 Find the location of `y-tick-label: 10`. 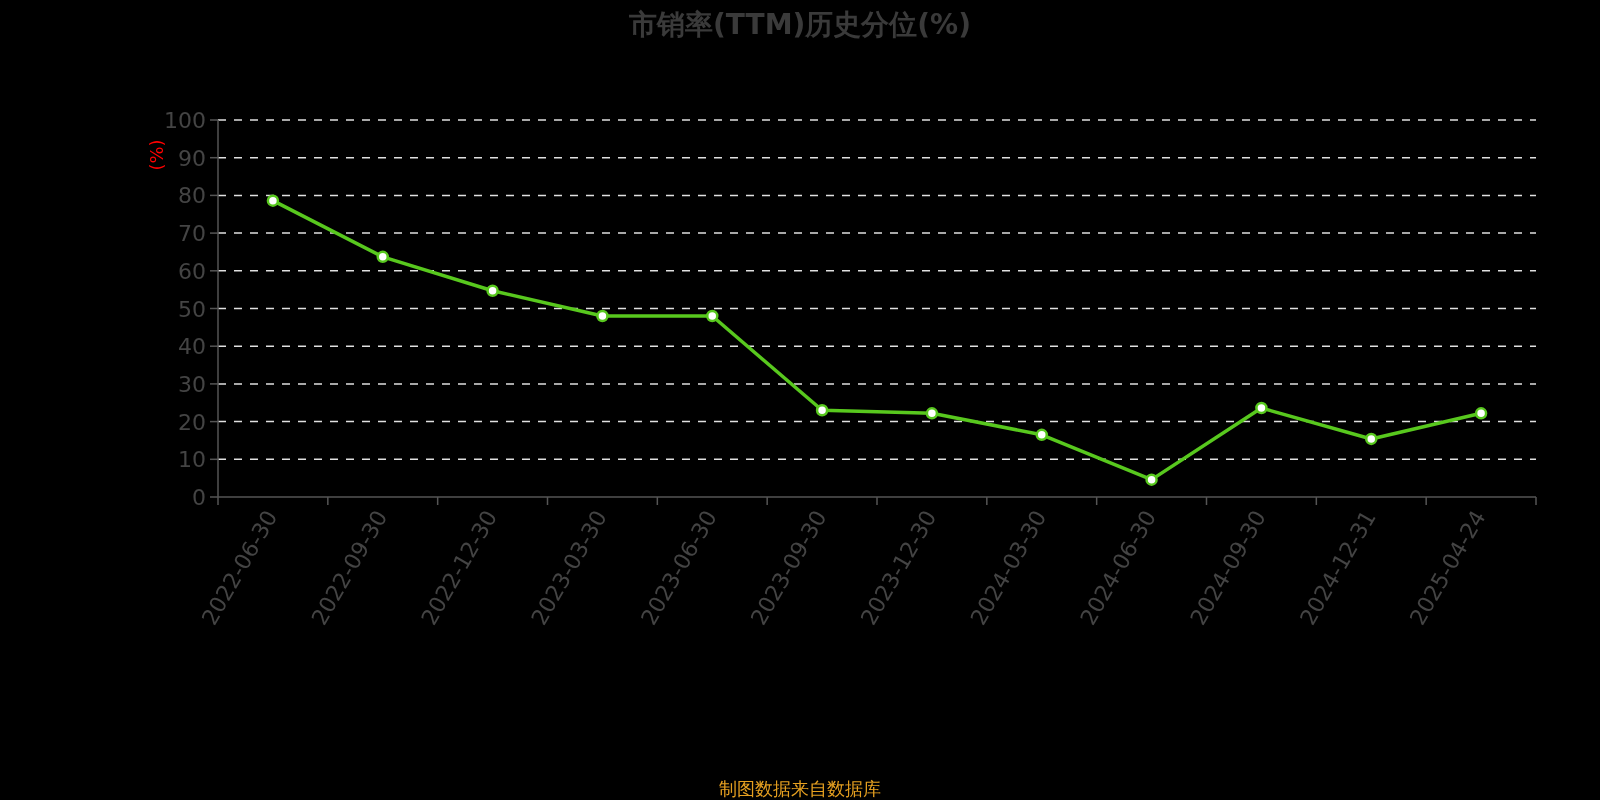

y-tick-label: 10 is located at coordinates (192, 460).